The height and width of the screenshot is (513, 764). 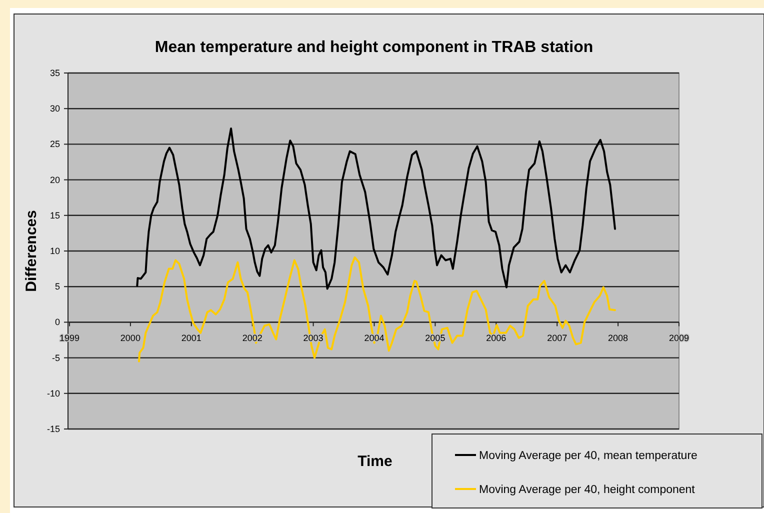 What do you see at coordinates (191, 338) in the screenshot?
I see `x-tick-label: 2001` at bounding box center [191, 338].